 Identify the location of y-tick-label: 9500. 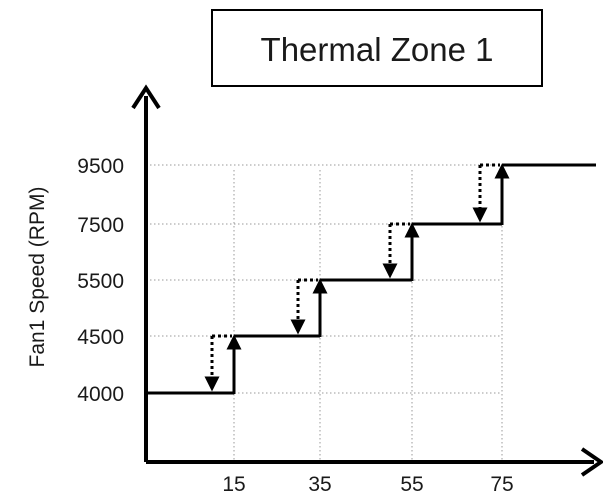
(100, 166).